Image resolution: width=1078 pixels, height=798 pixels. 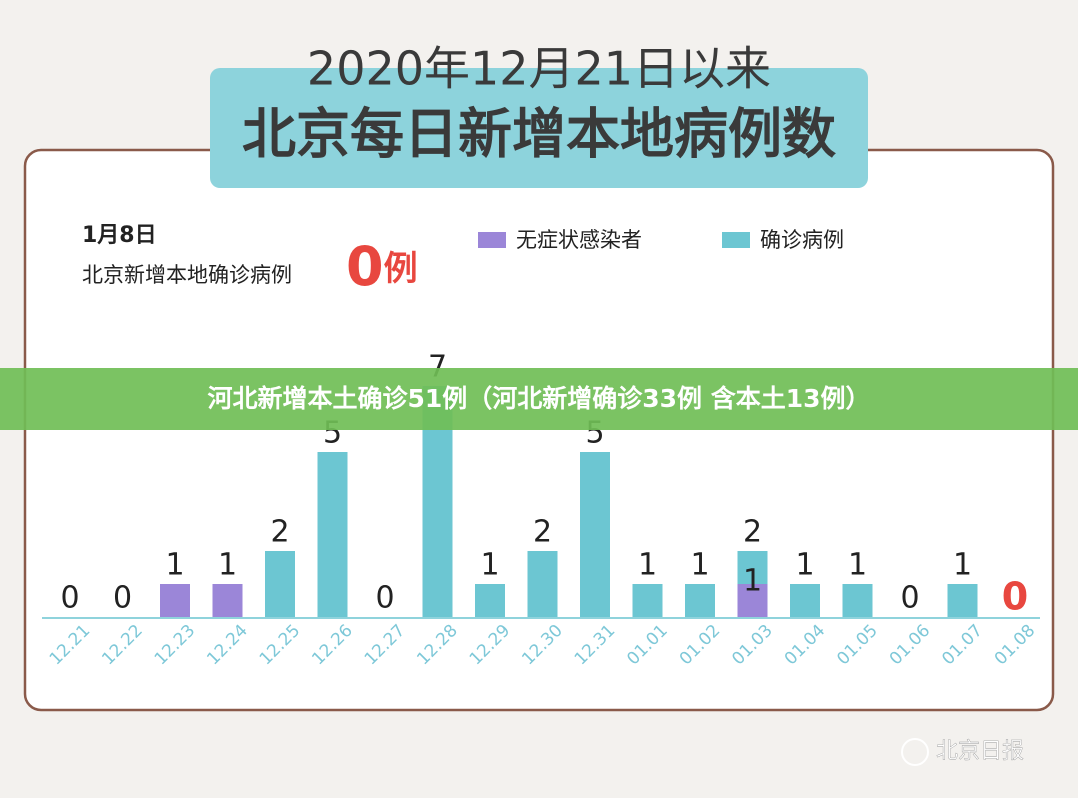 What do you see at coordinates (752, 581) in the screenshot?
I see `segment-label: 1` at bounding box center [752, 581].